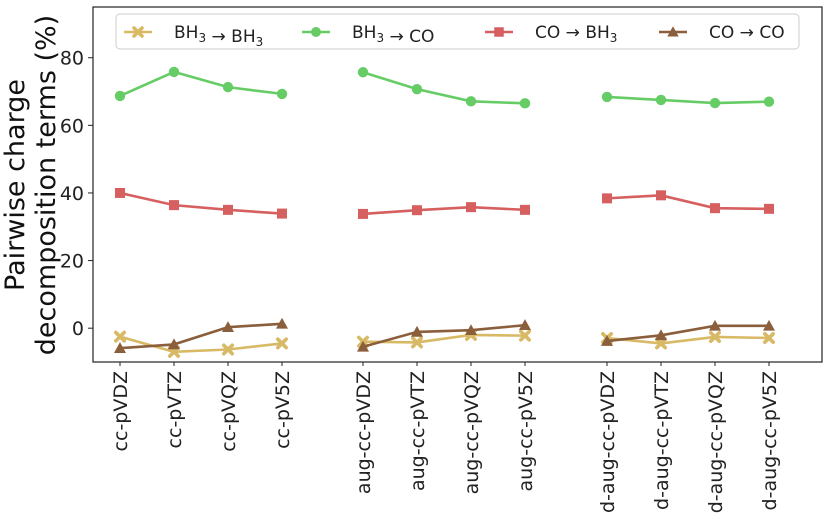  Describe the element at coordinates (472, 432) in the screenshot. I see `x-tick-label: aug-cc-pVQZ` at that location.